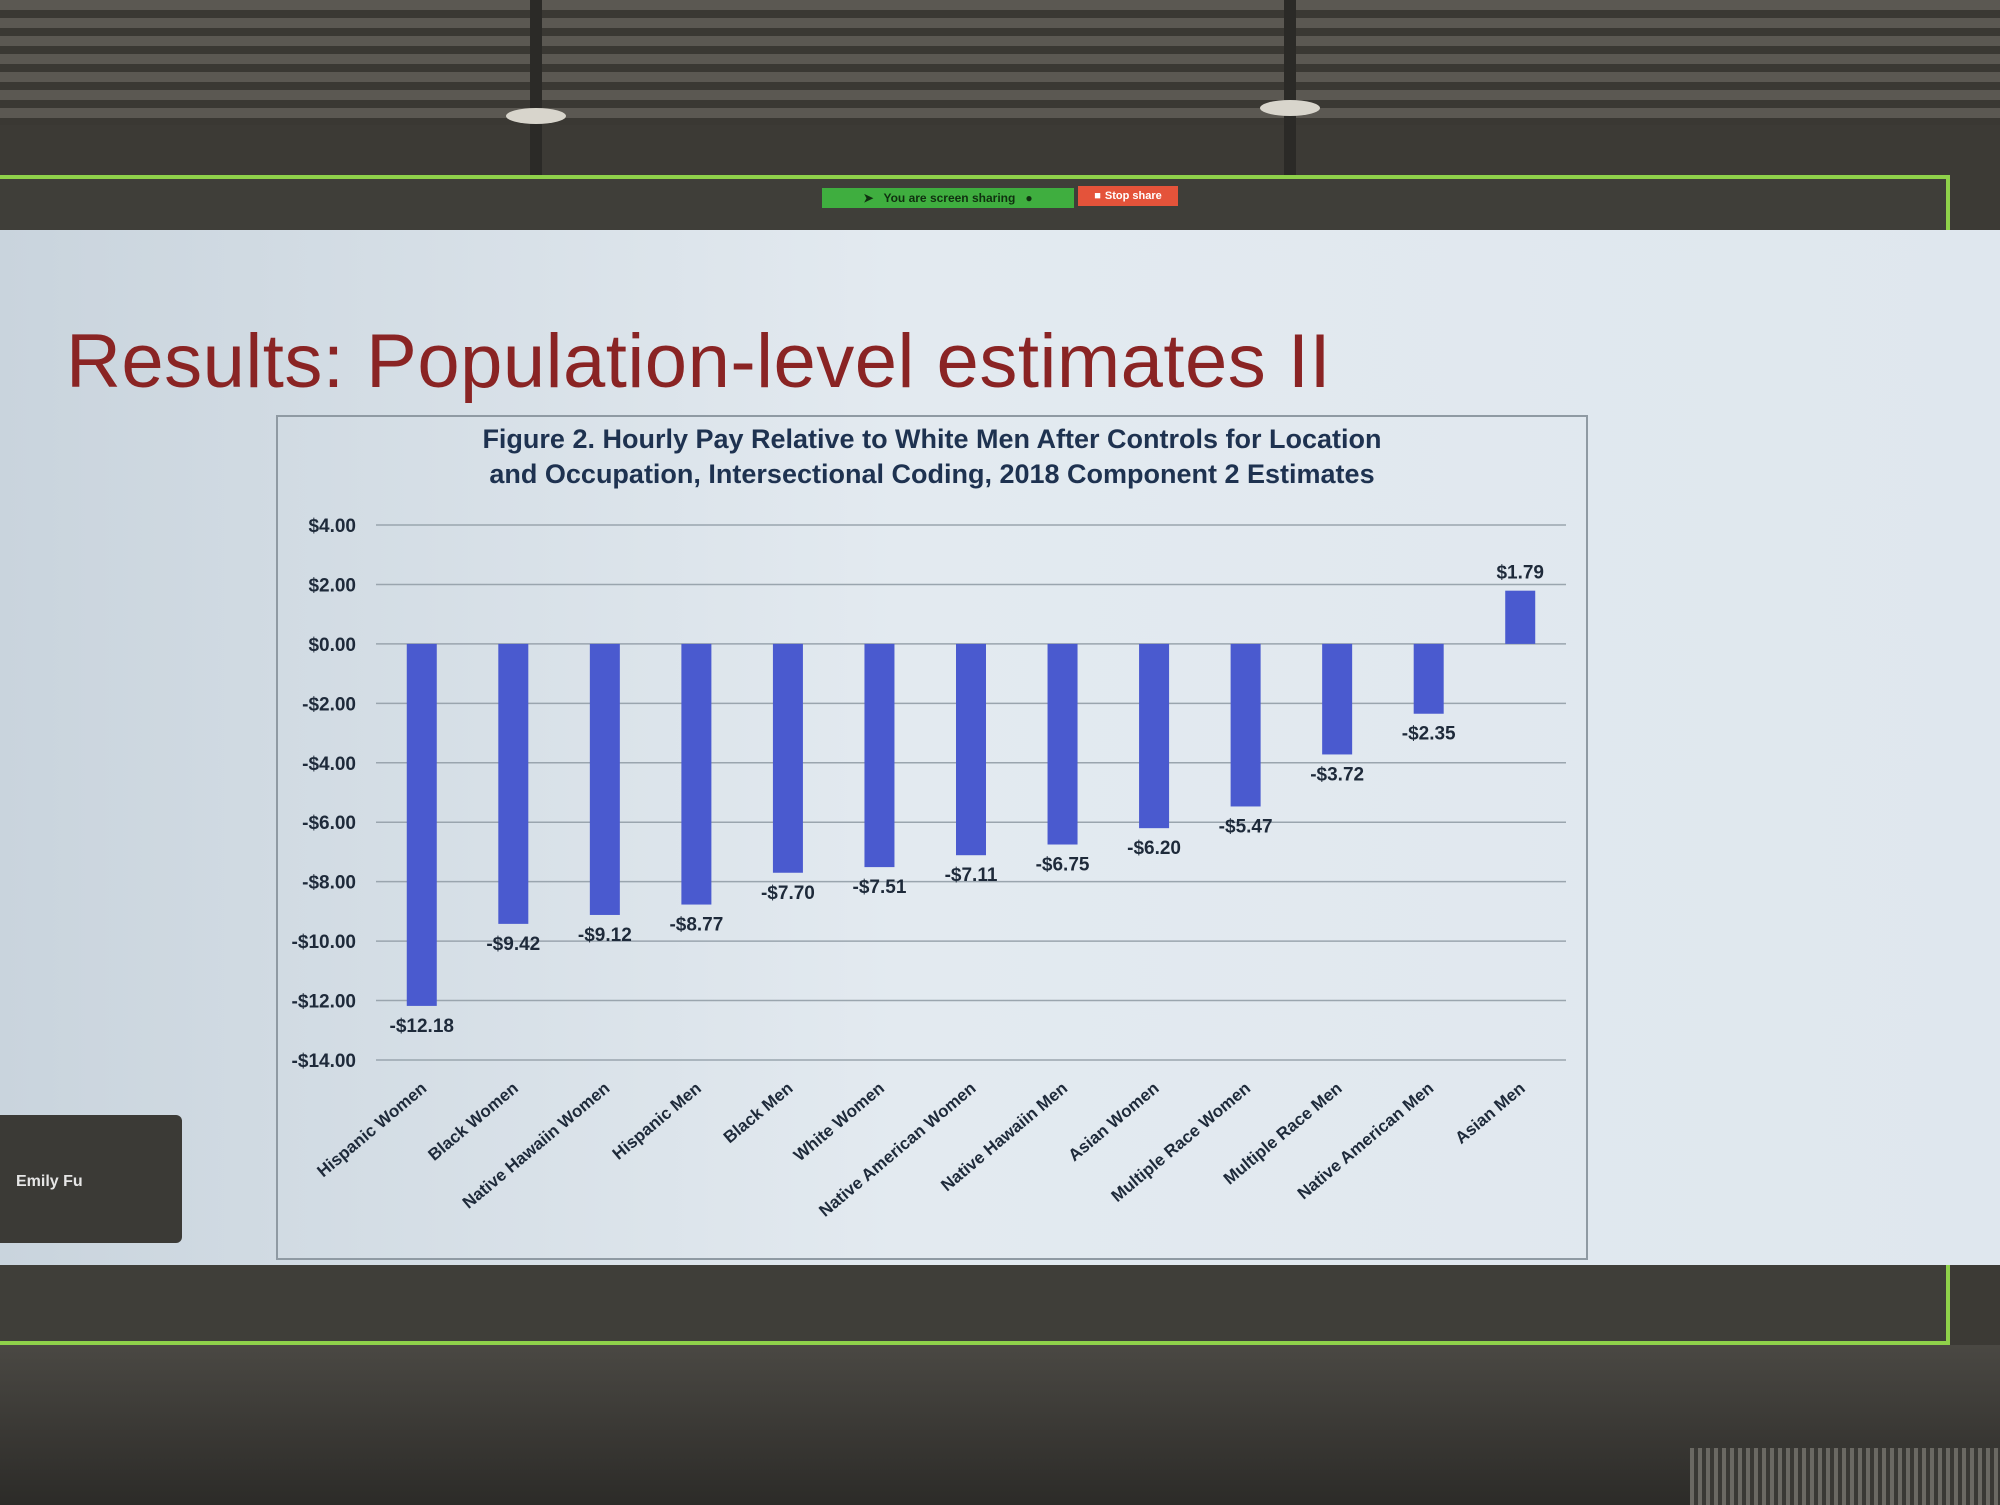  What do you see at coordinates (1114, 1122) in the screenshot?
I see `x-tick-label: Asian Women` at bounding box center [1114, 1122].